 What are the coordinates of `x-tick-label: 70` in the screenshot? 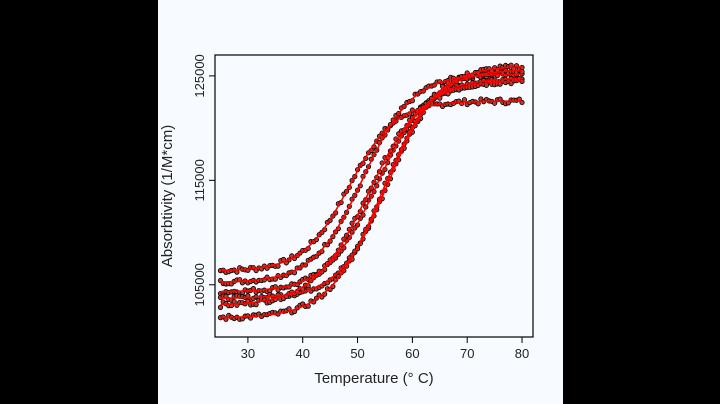 It's located at (467, 353).